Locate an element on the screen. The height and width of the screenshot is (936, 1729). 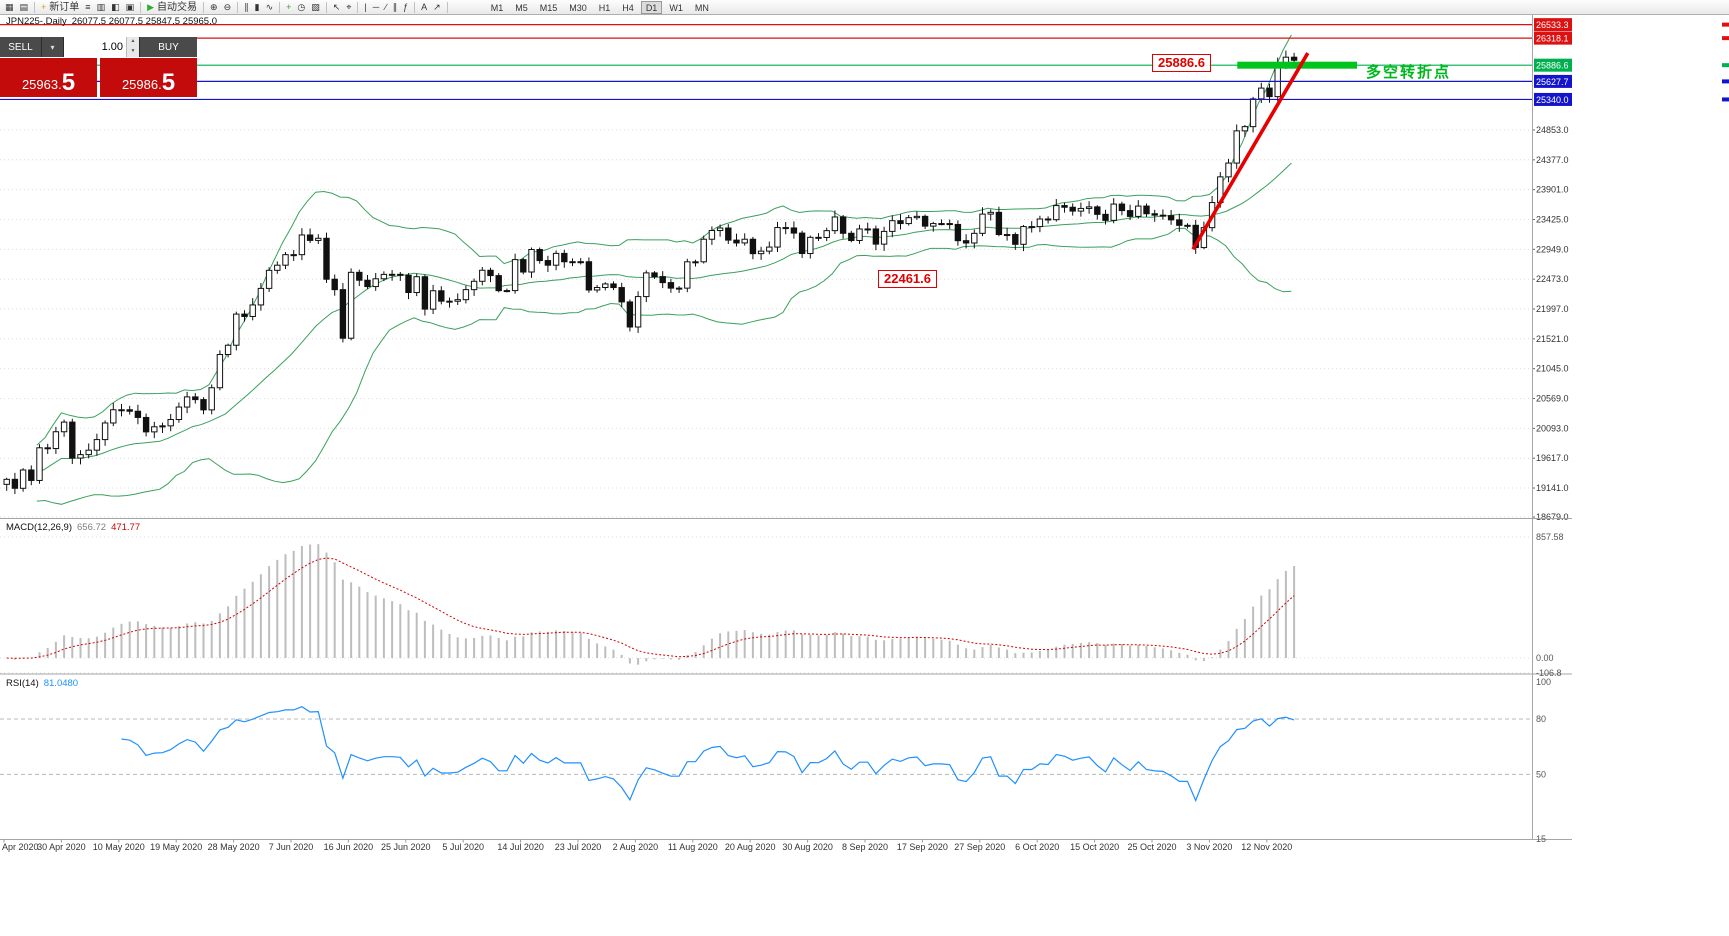
line-chart-button: ∿ is located at coordinates (270, 7).